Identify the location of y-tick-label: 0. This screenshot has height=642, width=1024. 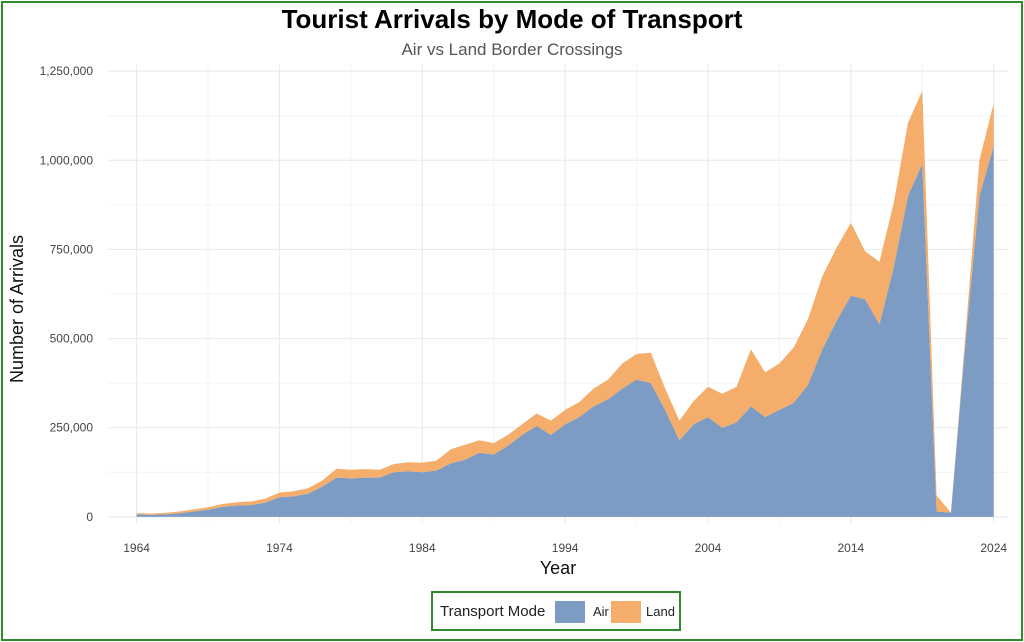
(89, 517).